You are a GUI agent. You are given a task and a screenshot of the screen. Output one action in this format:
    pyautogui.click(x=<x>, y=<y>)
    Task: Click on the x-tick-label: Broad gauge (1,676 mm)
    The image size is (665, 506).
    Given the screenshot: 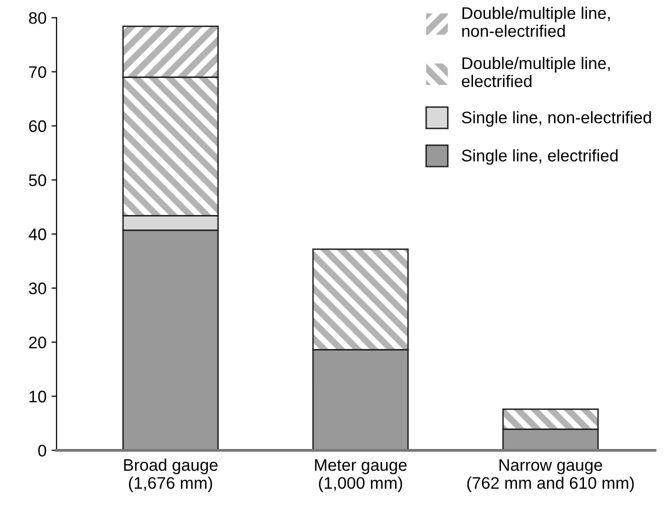 What is the action you would take?
    pyautogui.click(x=171, y=475)
    